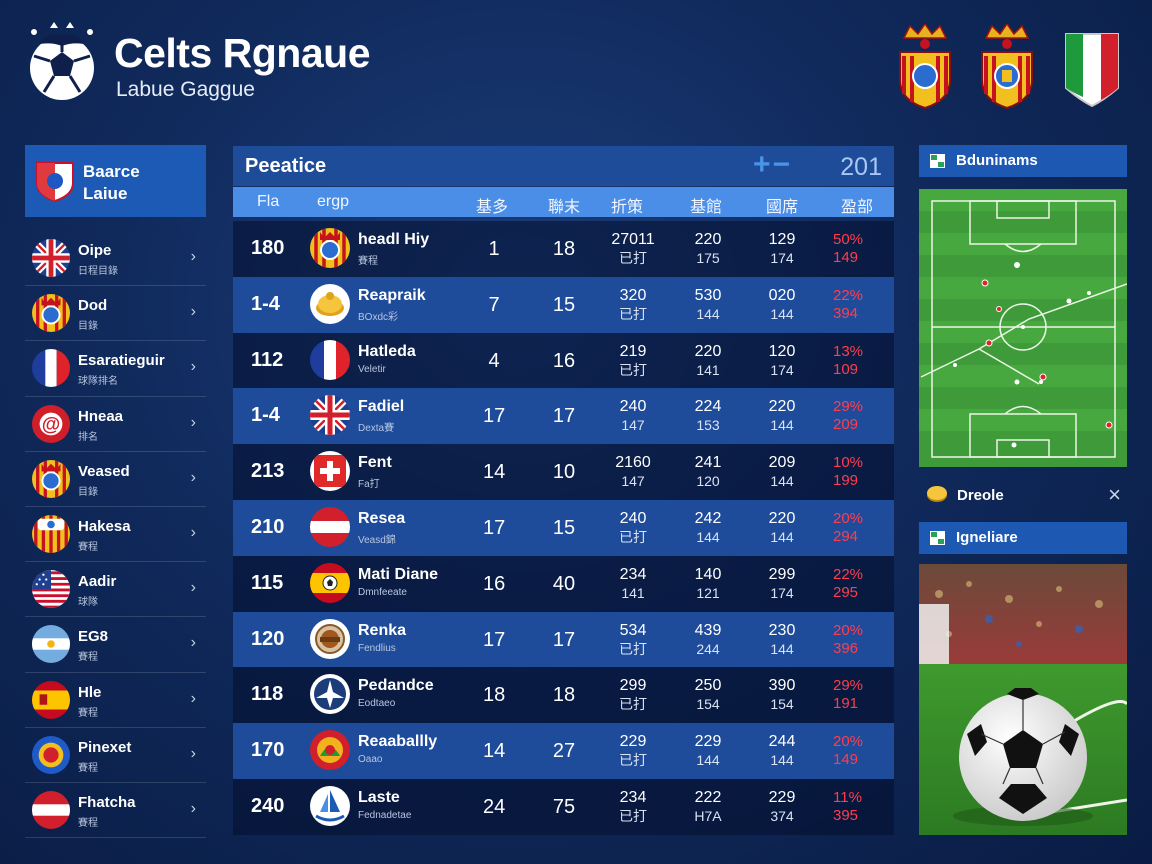  I want to click on italy-flag-shield-icon, so click(1092, 69).